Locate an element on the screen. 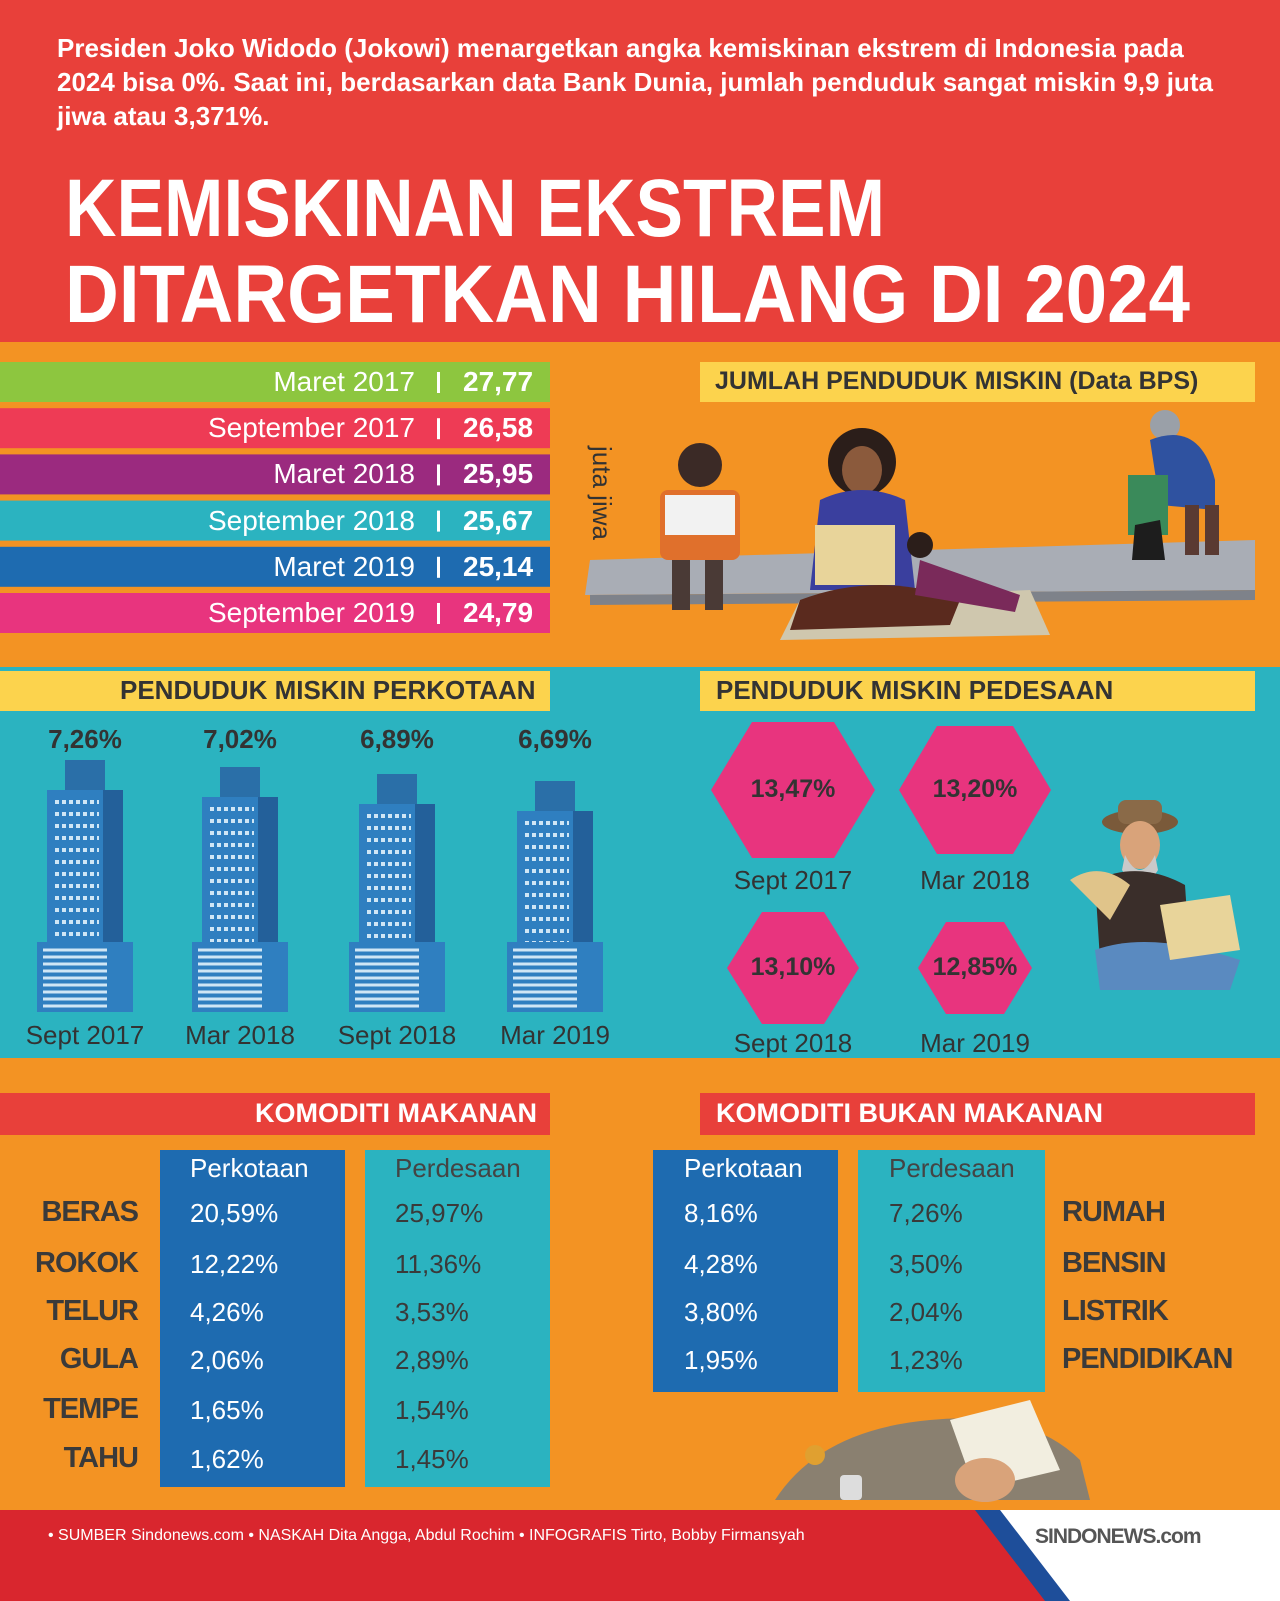 This screenshot has height=1601, width=1280. value: 27,77 is located at coordinates (498, 381).